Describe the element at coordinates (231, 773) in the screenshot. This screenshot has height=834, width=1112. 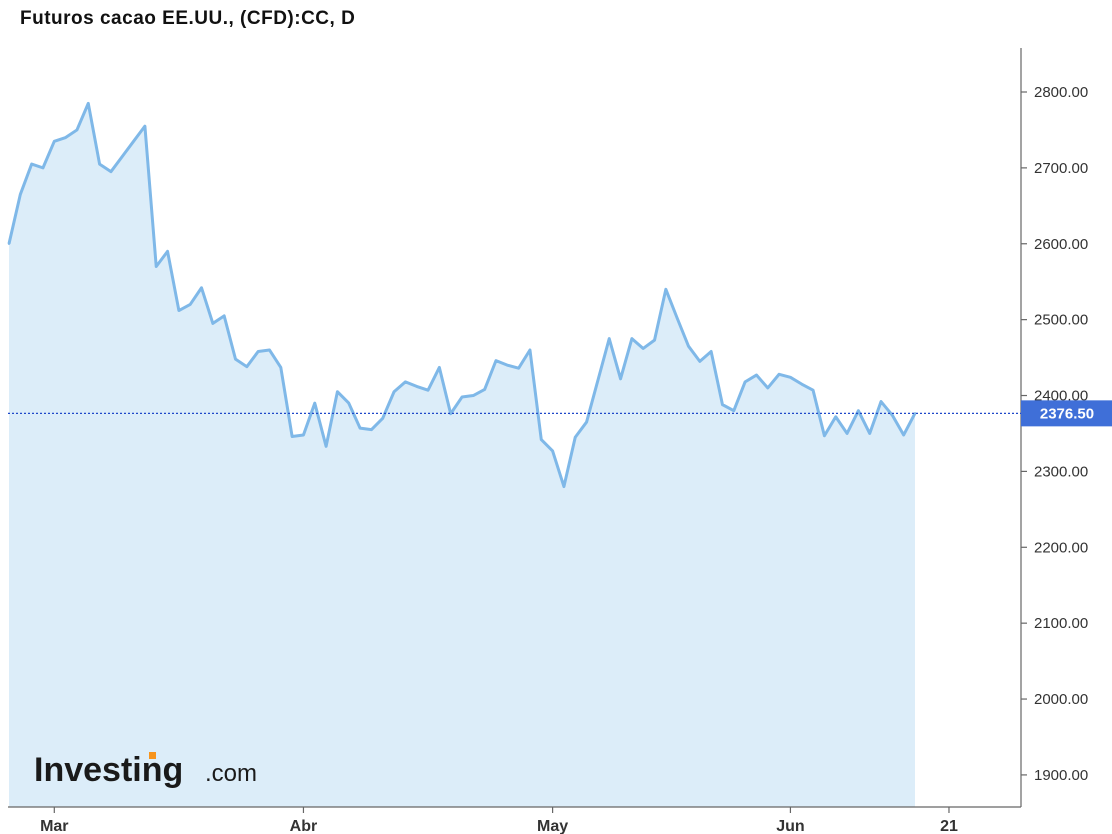
I see `logo-suffix: .com` at that location.